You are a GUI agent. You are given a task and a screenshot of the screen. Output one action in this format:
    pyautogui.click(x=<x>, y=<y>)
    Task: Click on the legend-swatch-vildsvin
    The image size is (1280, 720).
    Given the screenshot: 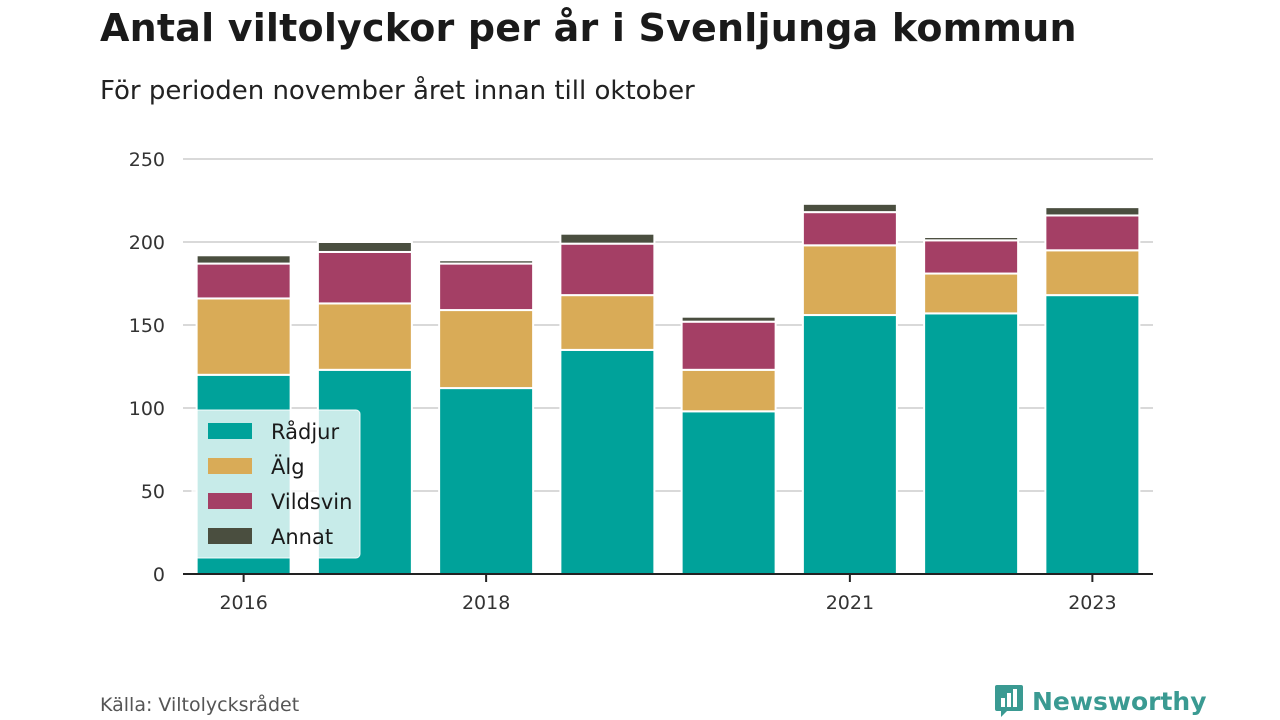 What is the action you would take?
    pyautogui.click(x=230, y=501)
    